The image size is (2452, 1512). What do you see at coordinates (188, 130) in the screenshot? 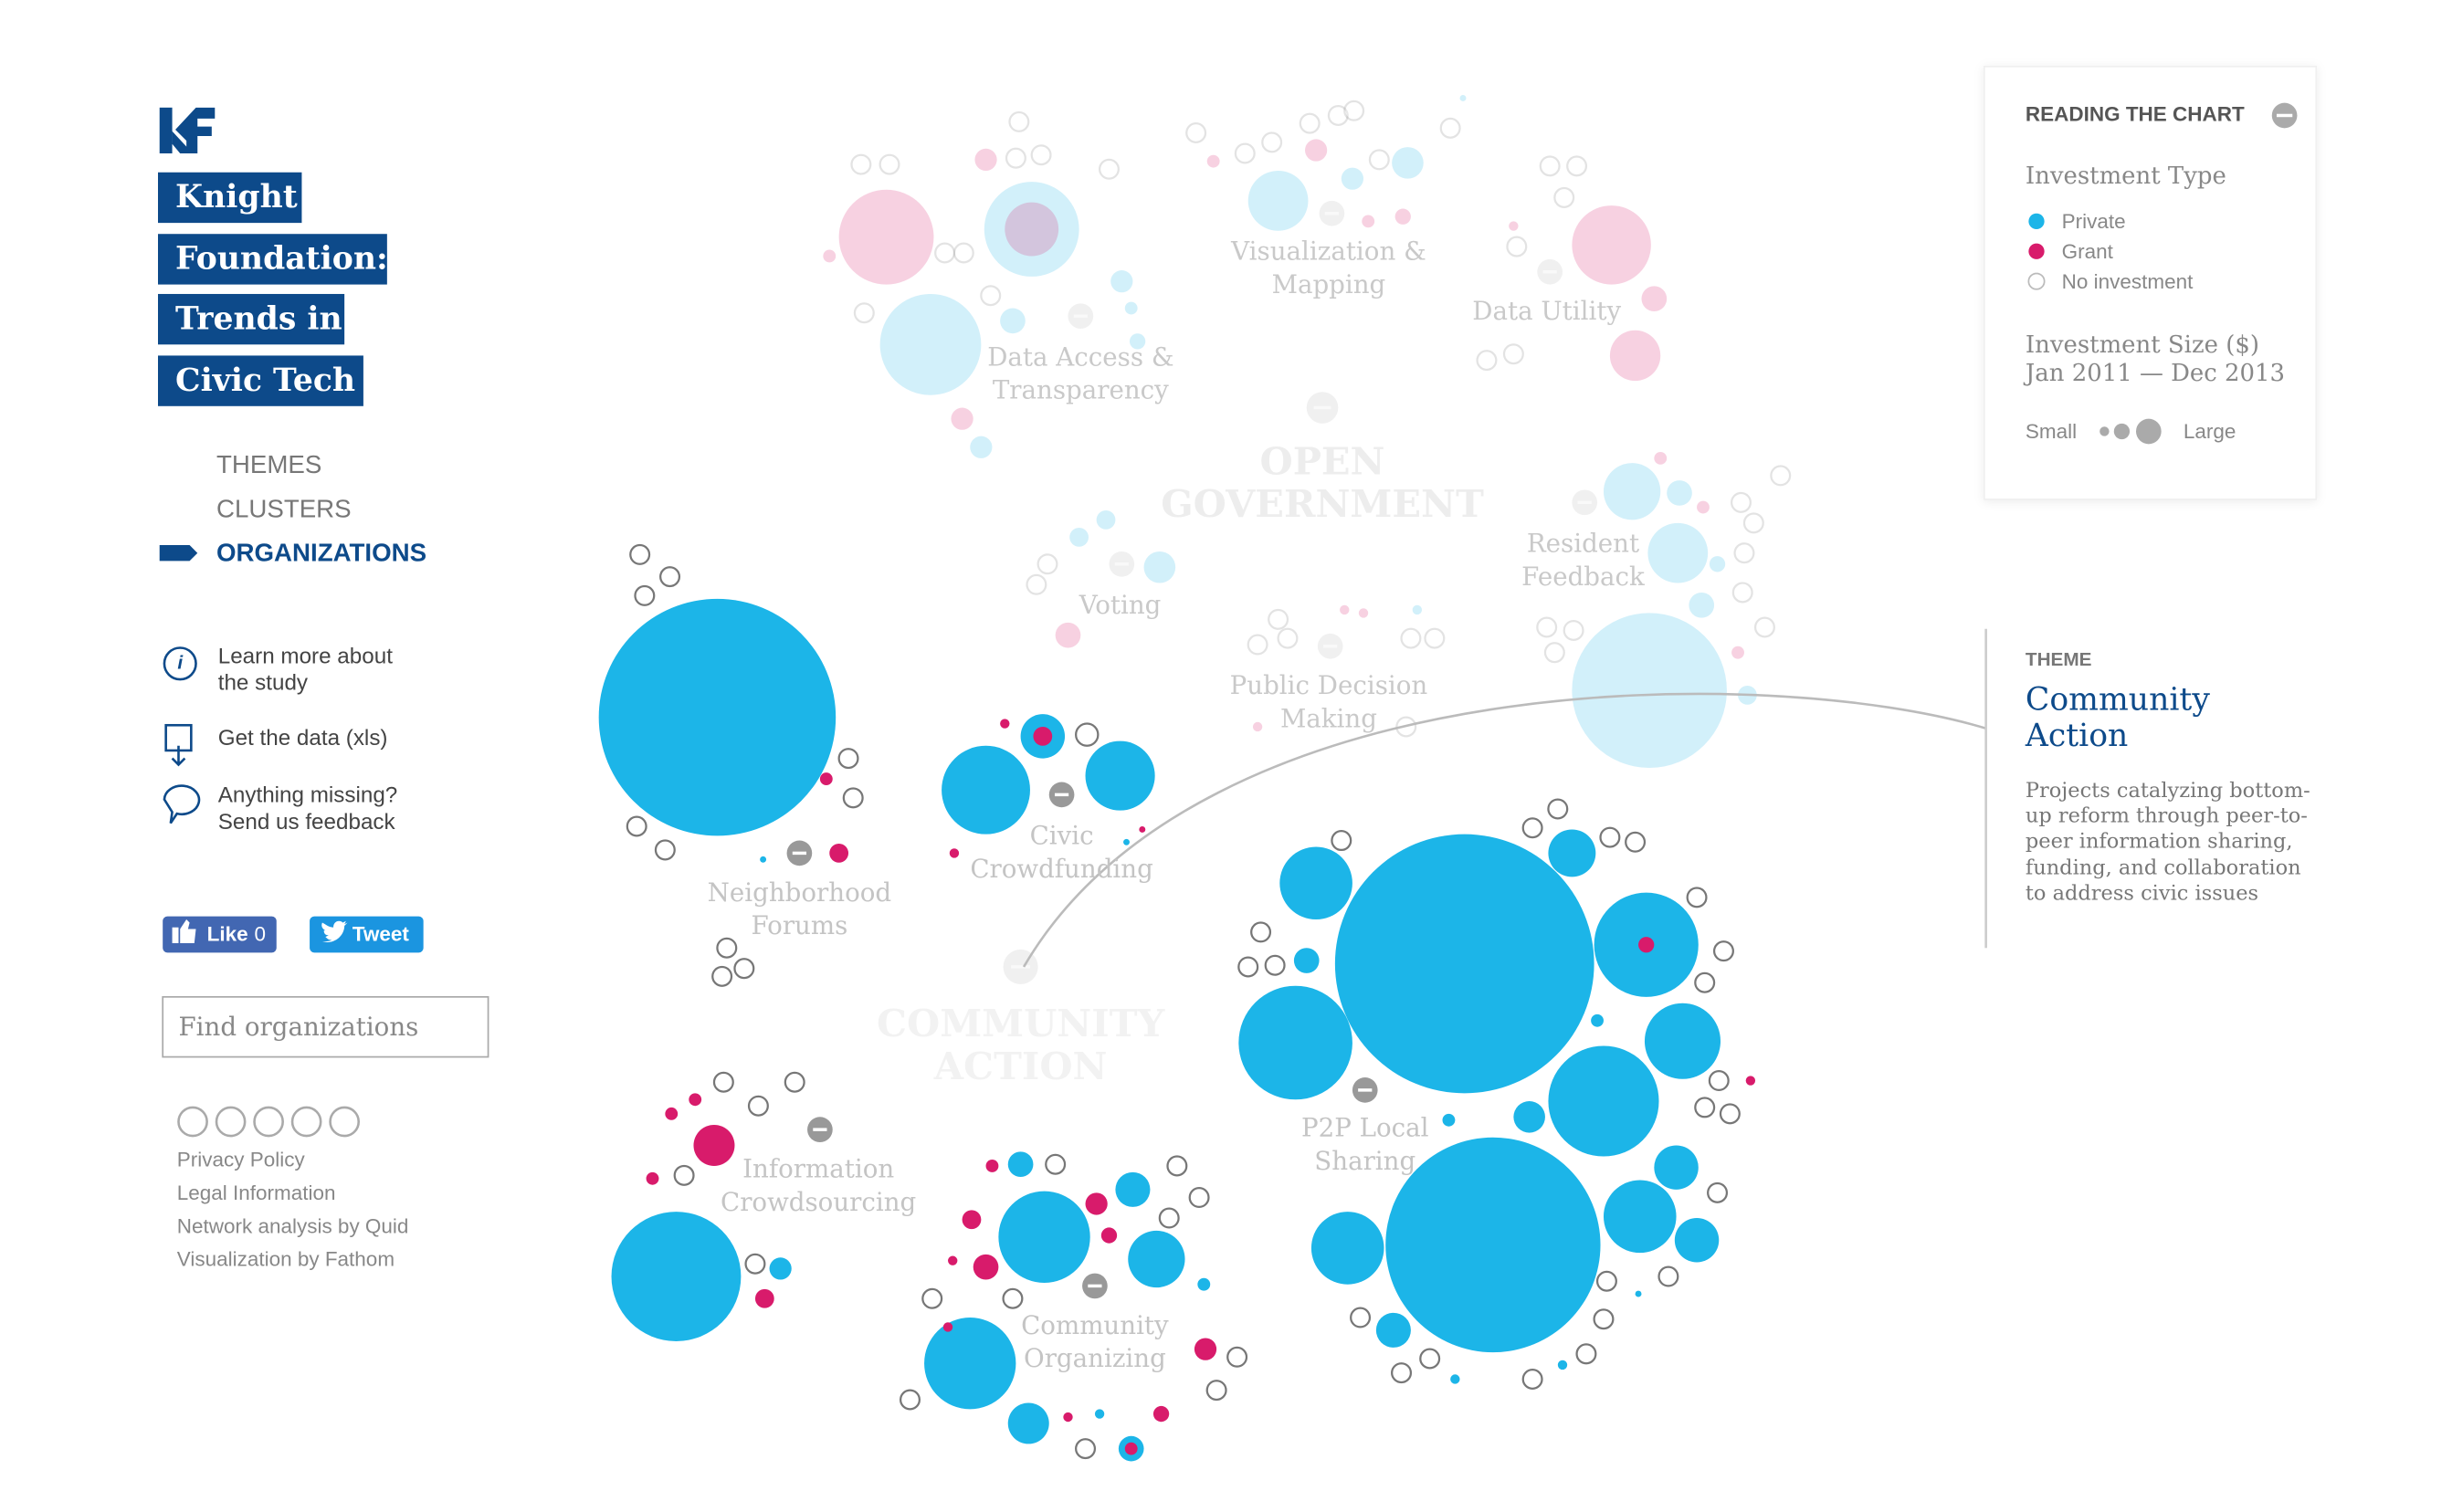
I see `logo` at bounding box center [188, 130].